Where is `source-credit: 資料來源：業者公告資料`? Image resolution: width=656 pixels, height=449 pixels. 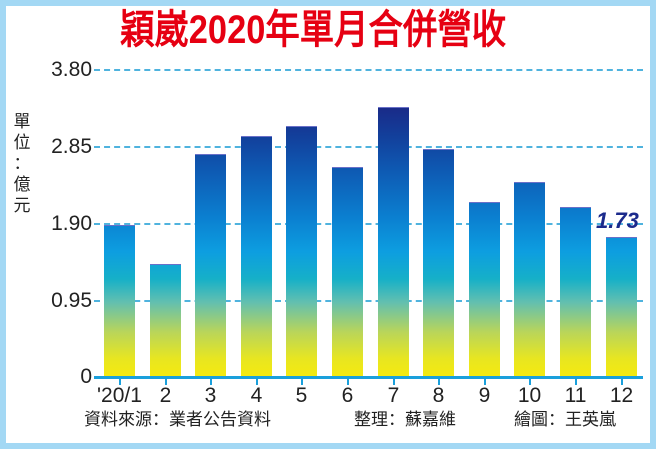 source-credit: 資料來源：業者公告資料 is located at coordinates (177, 420).